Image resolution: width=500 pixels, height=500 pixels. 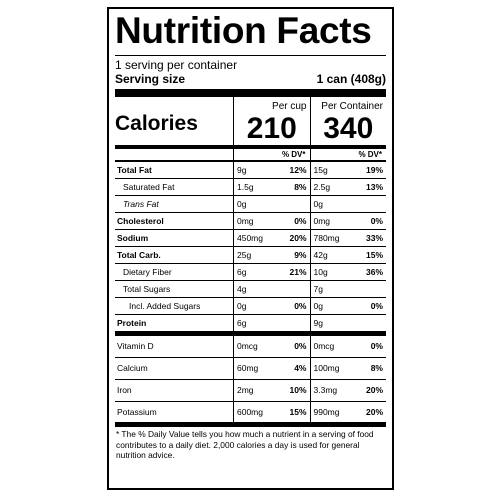 What do you see at coordinates (140, 221) in the screenshot?
I see `nutrient-name: Cholesterol` at bounding box center [140, 221].